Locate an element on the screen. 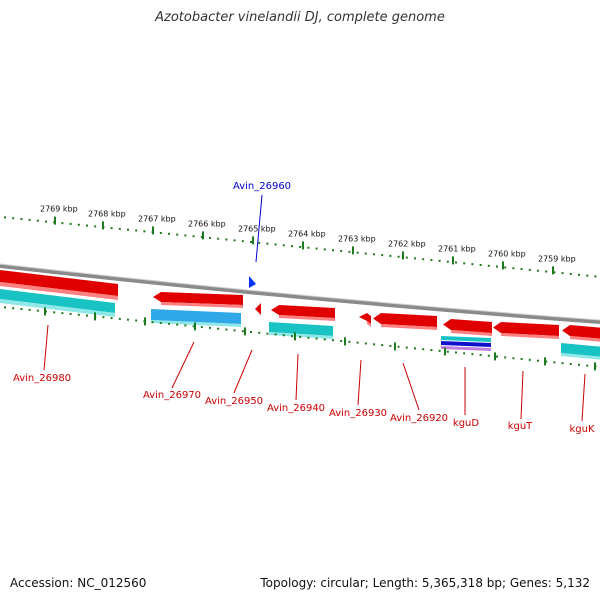  gene-label: Avin_26920 is located at coordinates (419, 418).